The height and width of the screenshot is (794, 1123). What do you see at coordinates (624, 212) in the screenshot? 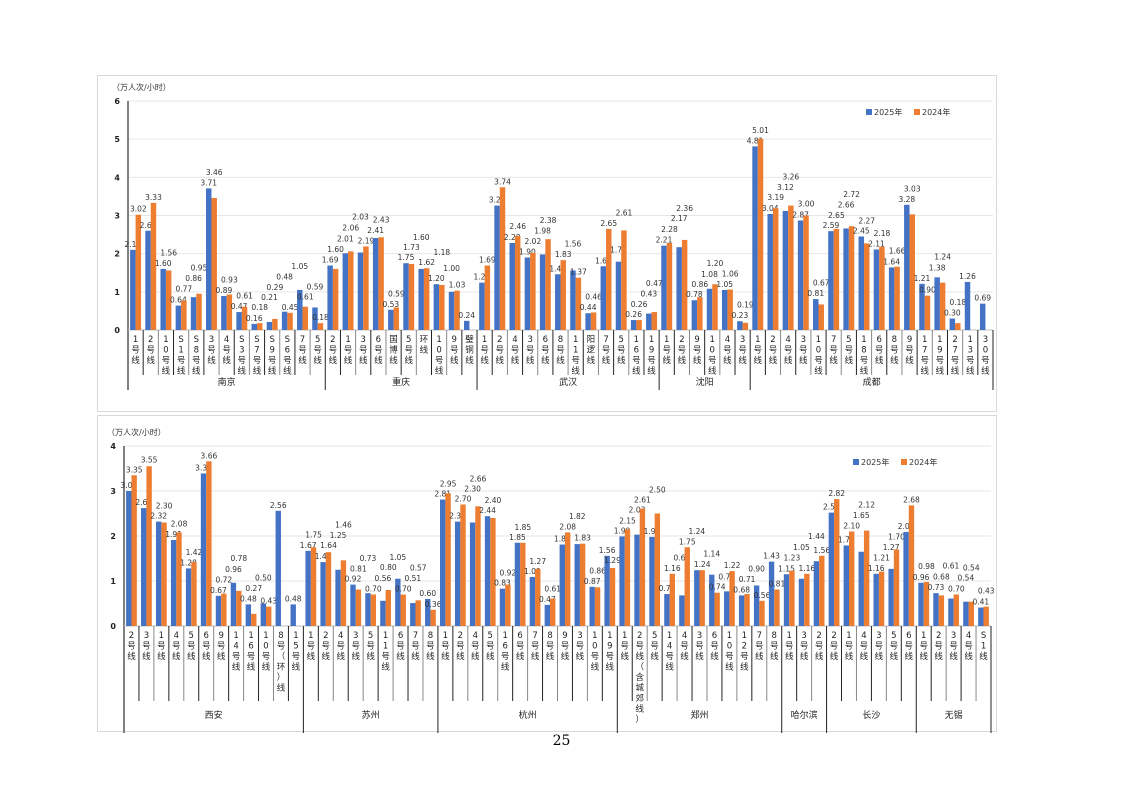
I see `data-label: 2.61` at bounding box center [624, 212].